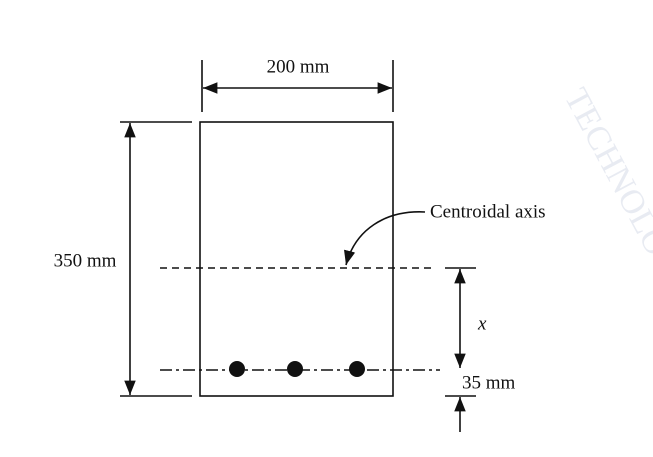 This screenshot has width=653, height=457. Describe the element at coordinates (605, 261) in the screenshot. I see `watermark: TECHNOLOGY BOMBAY` at that location.